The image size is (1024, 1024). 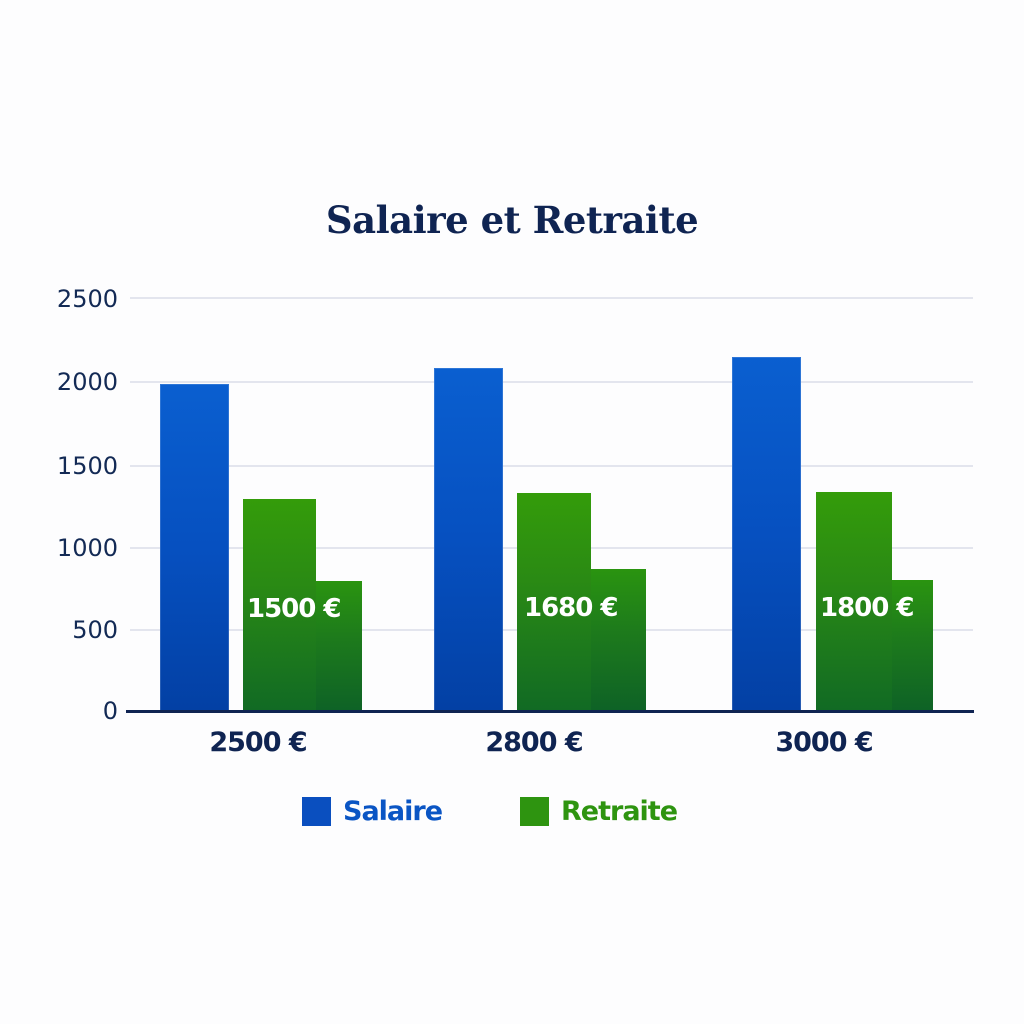 What do you see at coordinates (534, 811) in the screenshot?
I see `legend-swatch-retraite-icon` at bounding box center [534, 811].